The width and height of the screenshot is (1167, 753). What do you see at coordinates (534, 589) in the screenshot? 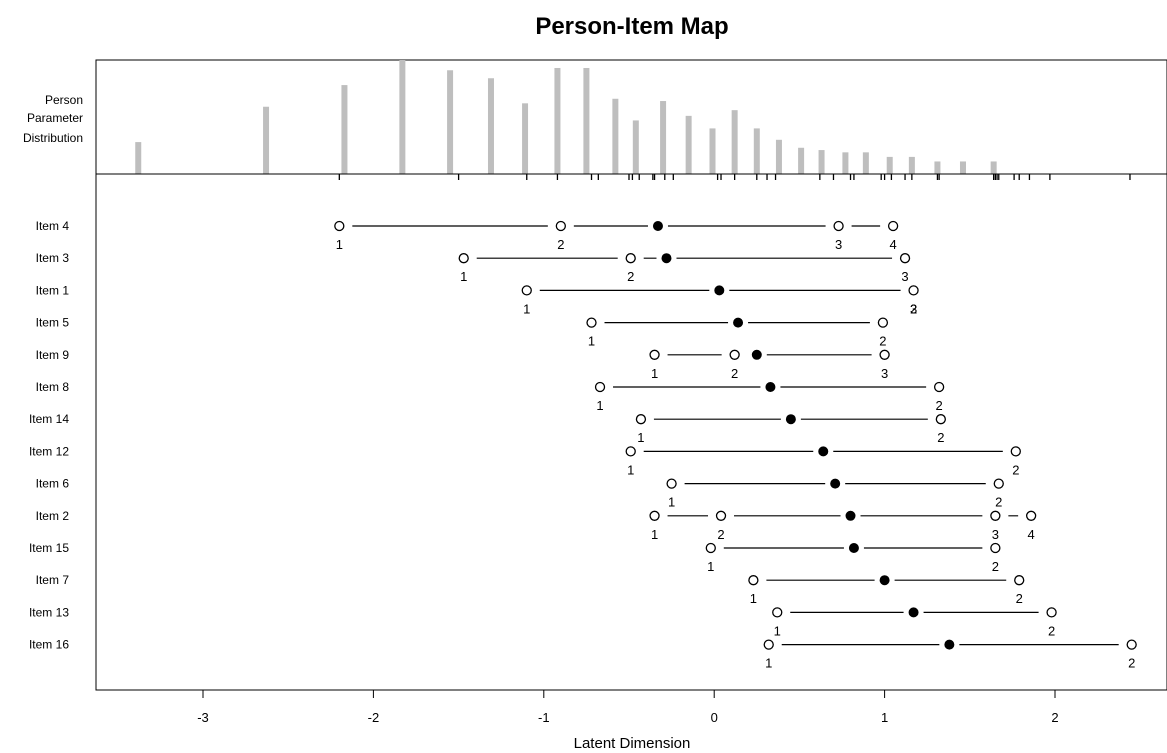
I see `item-row: Item 7 1 2` at bounding box center [534, 589].